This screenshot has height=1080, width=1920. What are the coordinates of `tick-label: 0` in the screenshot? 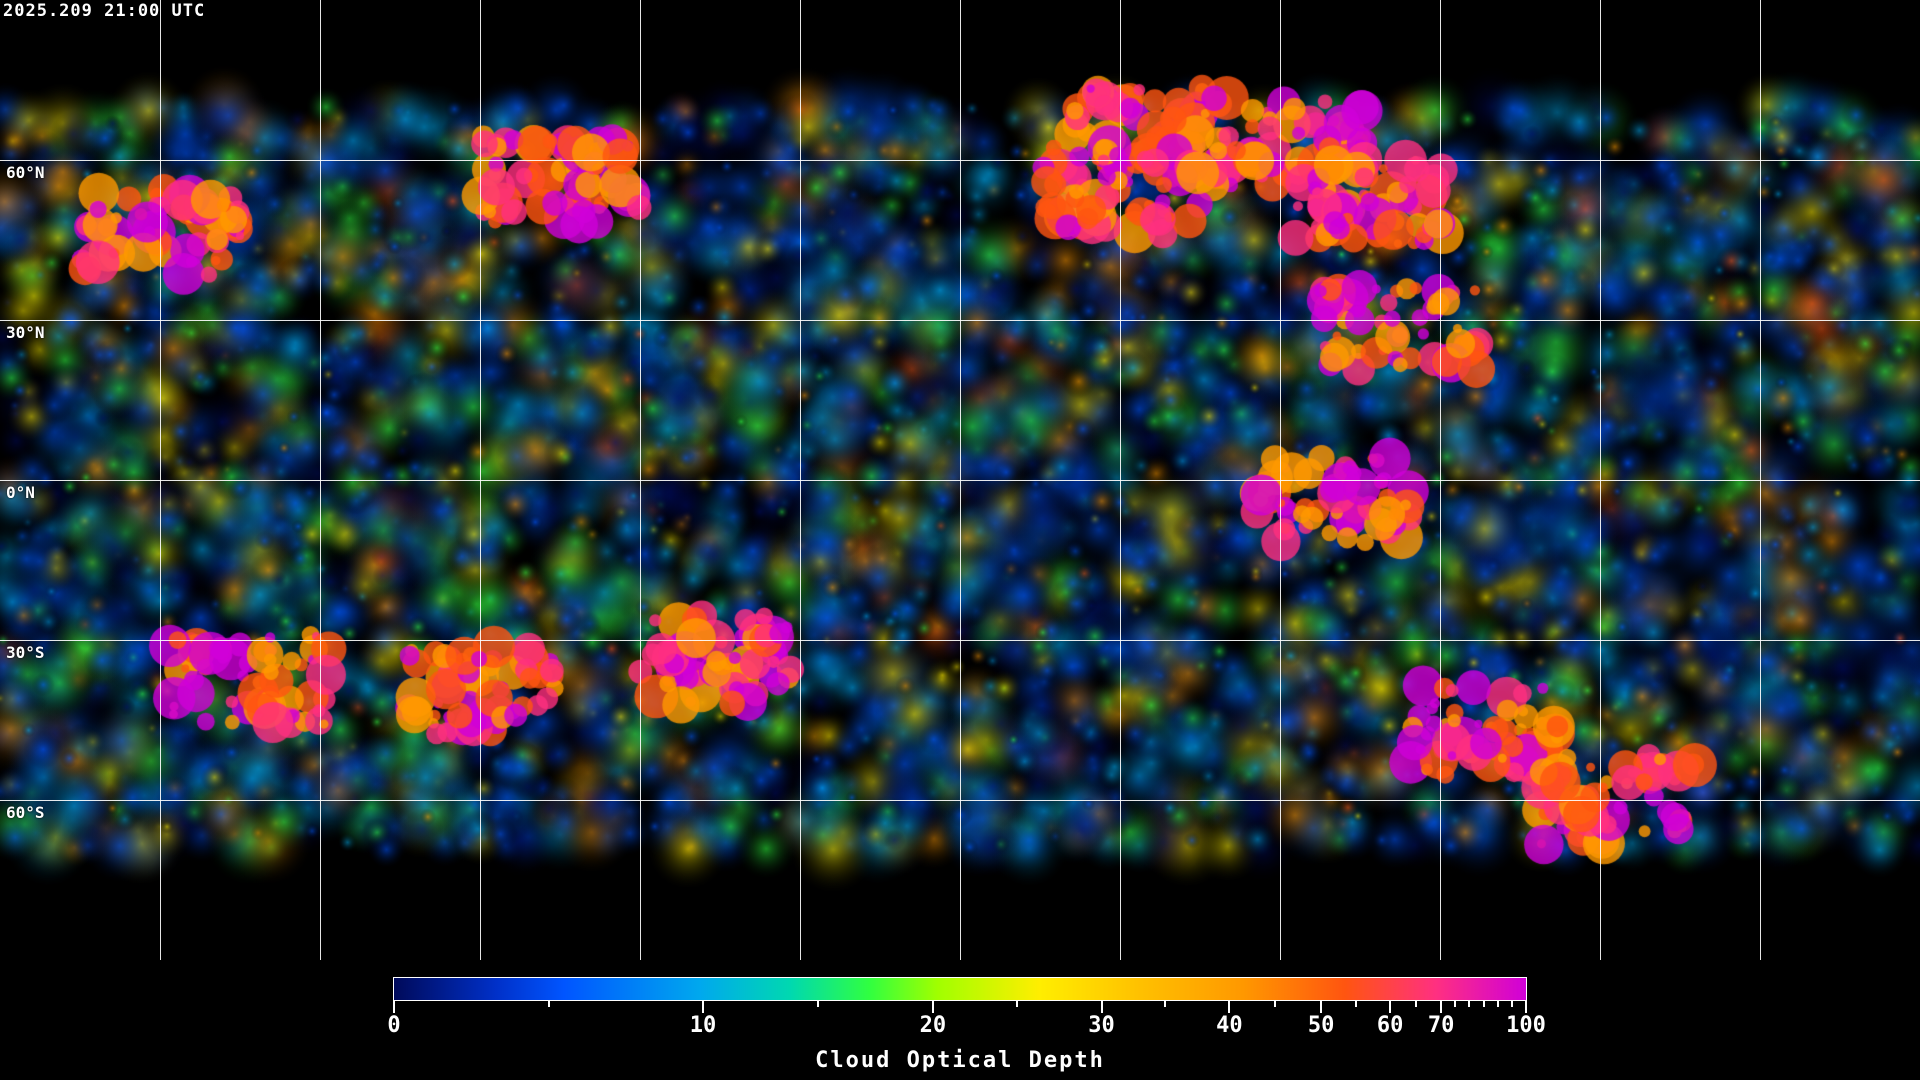 It's located at (394, 1025).